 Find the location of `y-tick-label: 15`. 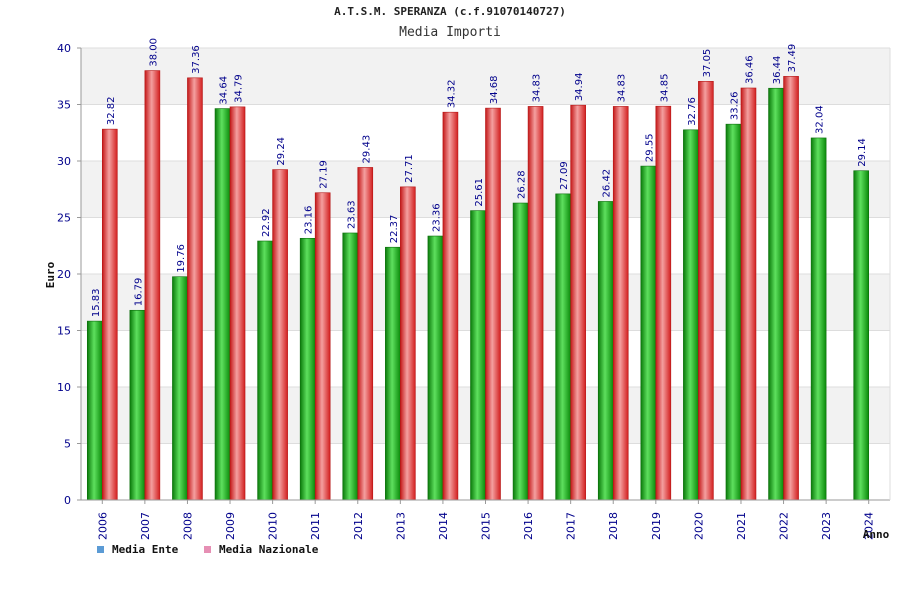

y-tick-label: 15 is located at coordinates (64, 331).